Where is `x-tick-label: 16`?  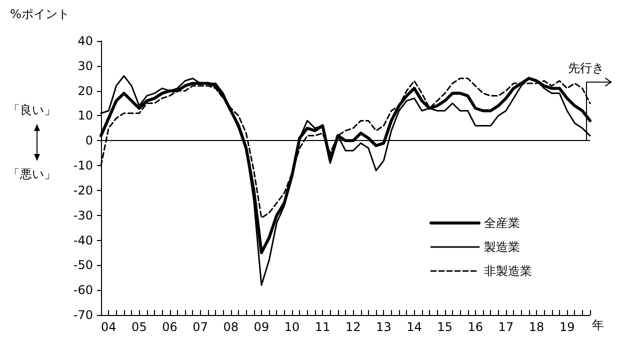
x-tick-label: 16 is located at coordinates (476, 327).